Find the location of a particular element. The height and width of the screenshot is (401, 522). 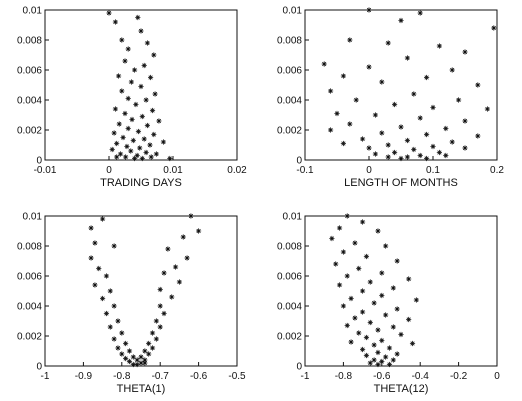

x-tick-label: 0 is located at coordinates (497, 376).